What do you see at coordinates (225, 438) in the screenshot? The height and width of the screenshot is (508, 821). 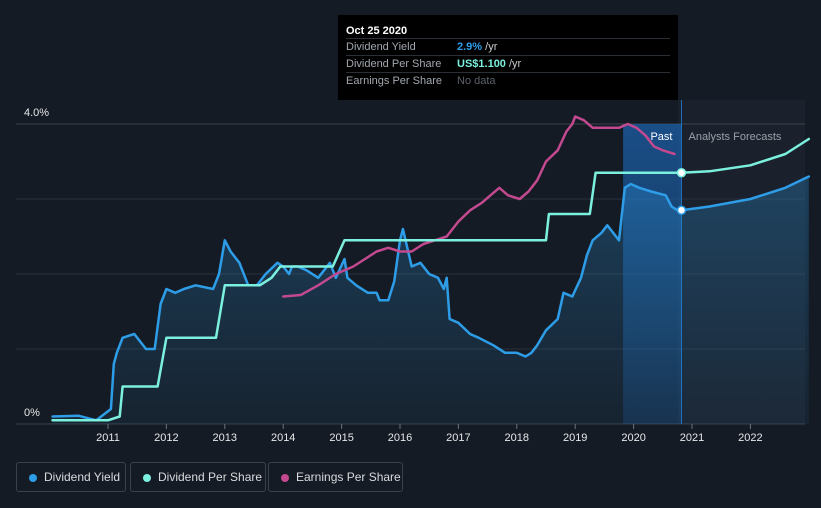 I see `x-tick-label: 2013` at bounding box center [225, 438].